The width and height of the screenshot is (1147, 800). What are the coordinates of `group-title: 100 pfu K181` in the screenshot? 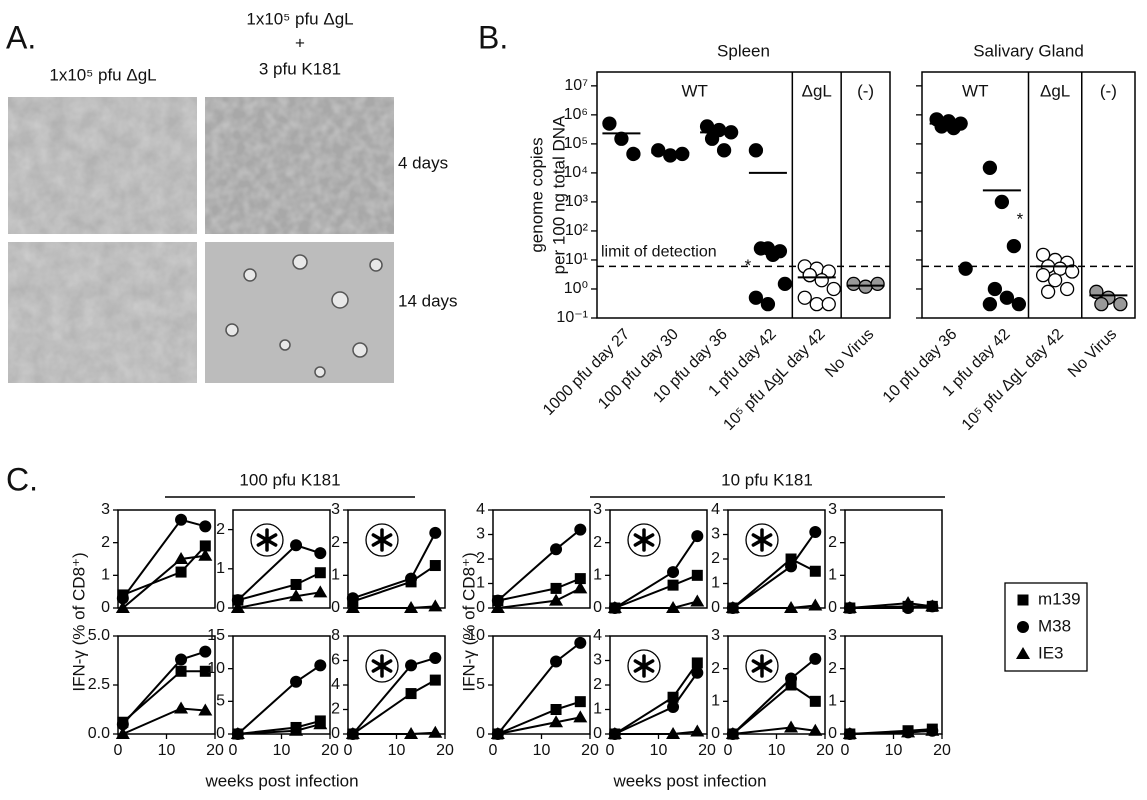 It's located at (289, 479).